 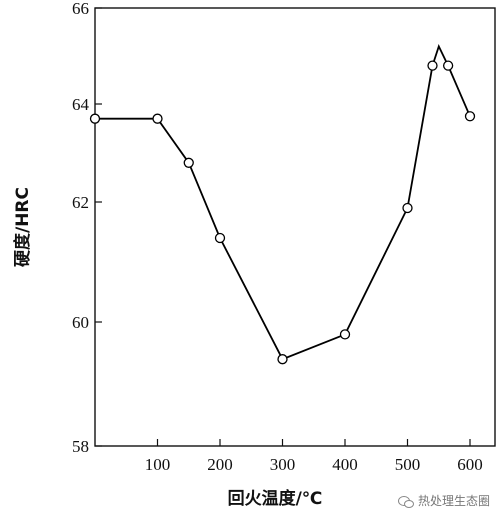 I want to click on x-tick-label: 500, so click(x=408, y=464).